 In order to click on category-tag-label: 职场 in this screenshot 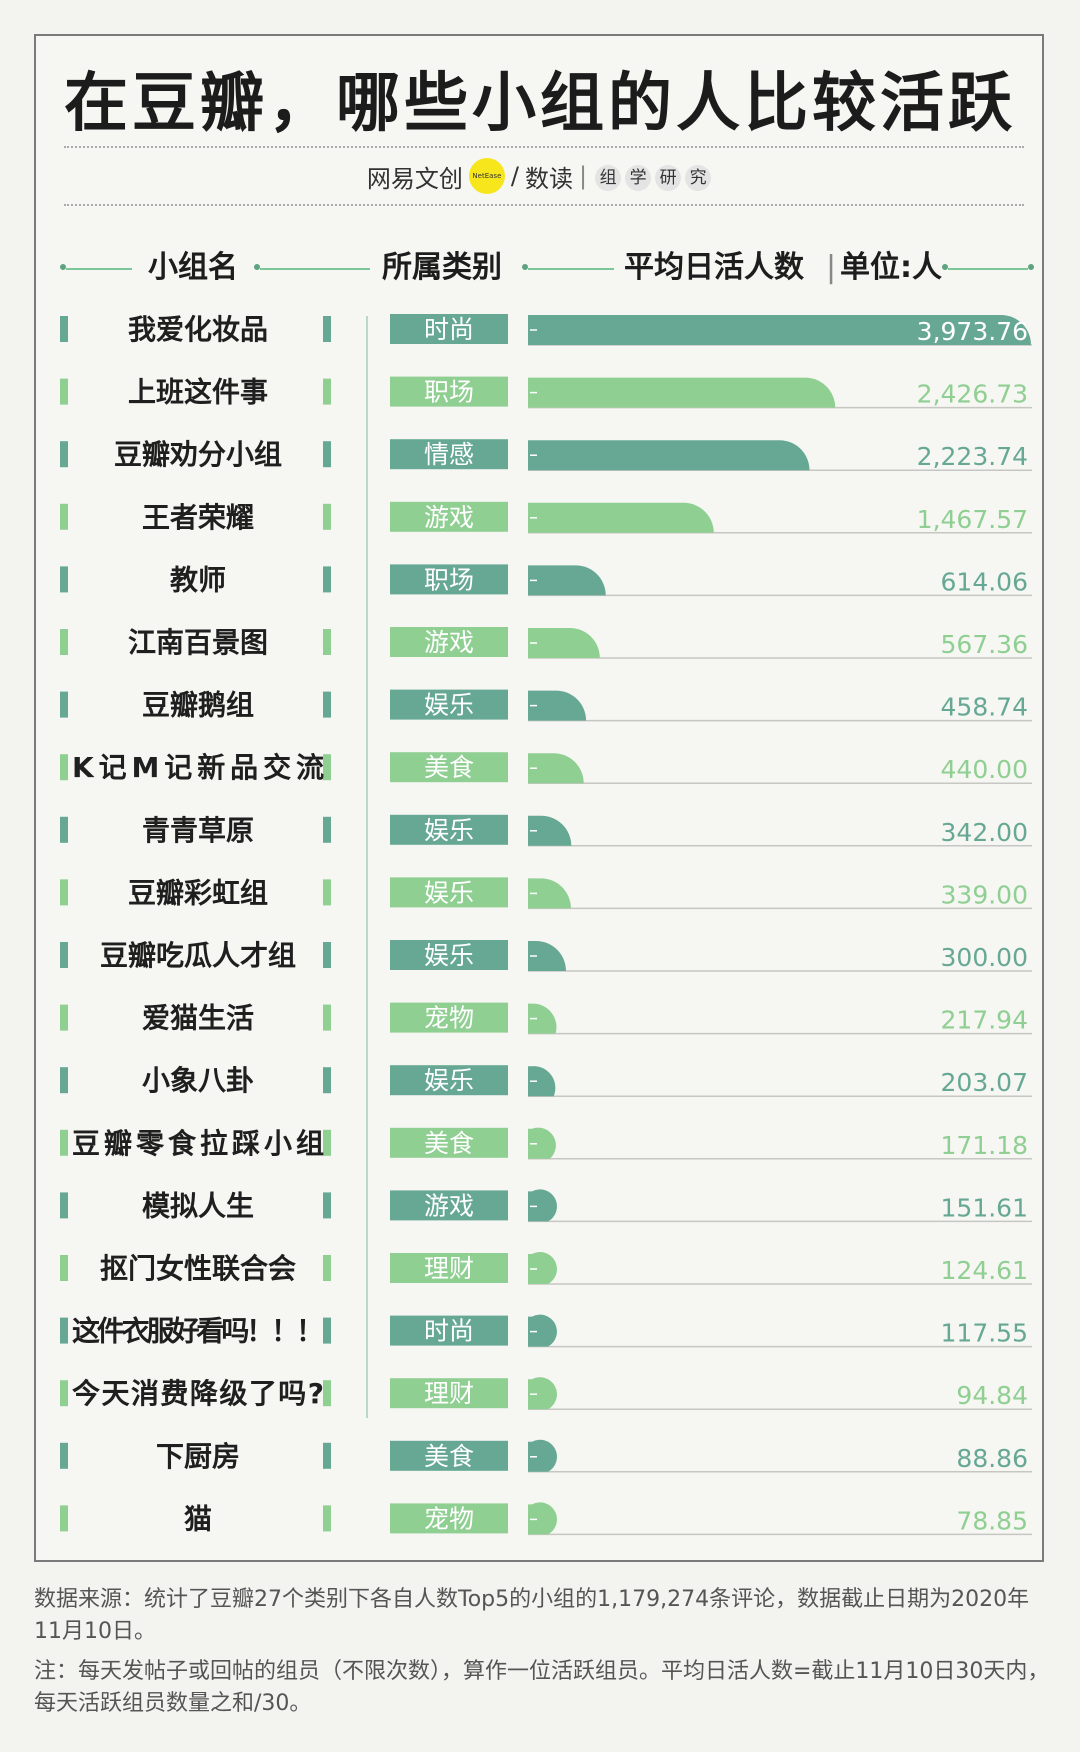, I will do `click(449, 579)`.